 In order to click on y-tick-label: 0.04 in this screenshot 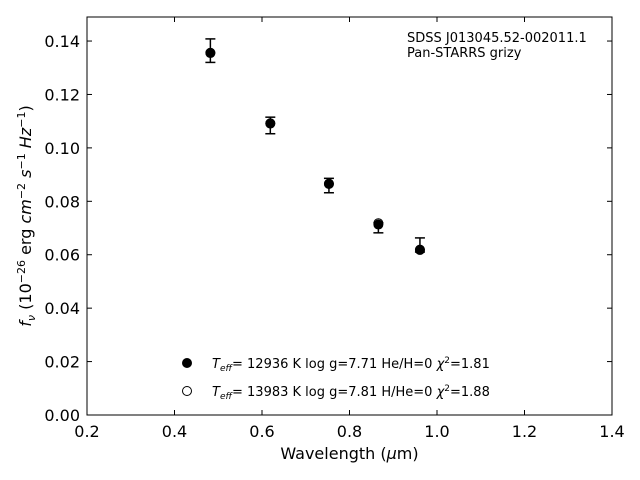, I will do `click(62, 308)`.